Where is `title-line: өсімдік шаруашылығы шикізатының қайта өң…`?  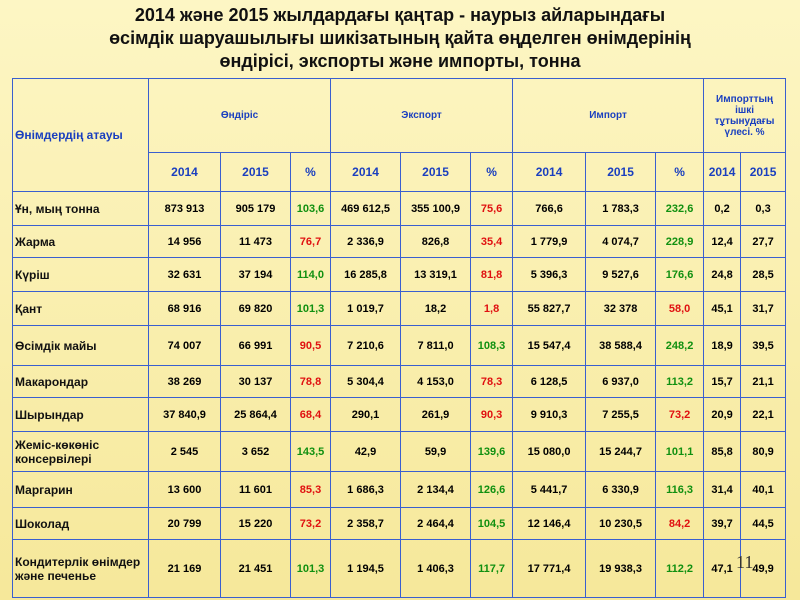 title-line: өсімдік шаруашылығы шикізатының қайта өң… is located at coordinates (400, 38).